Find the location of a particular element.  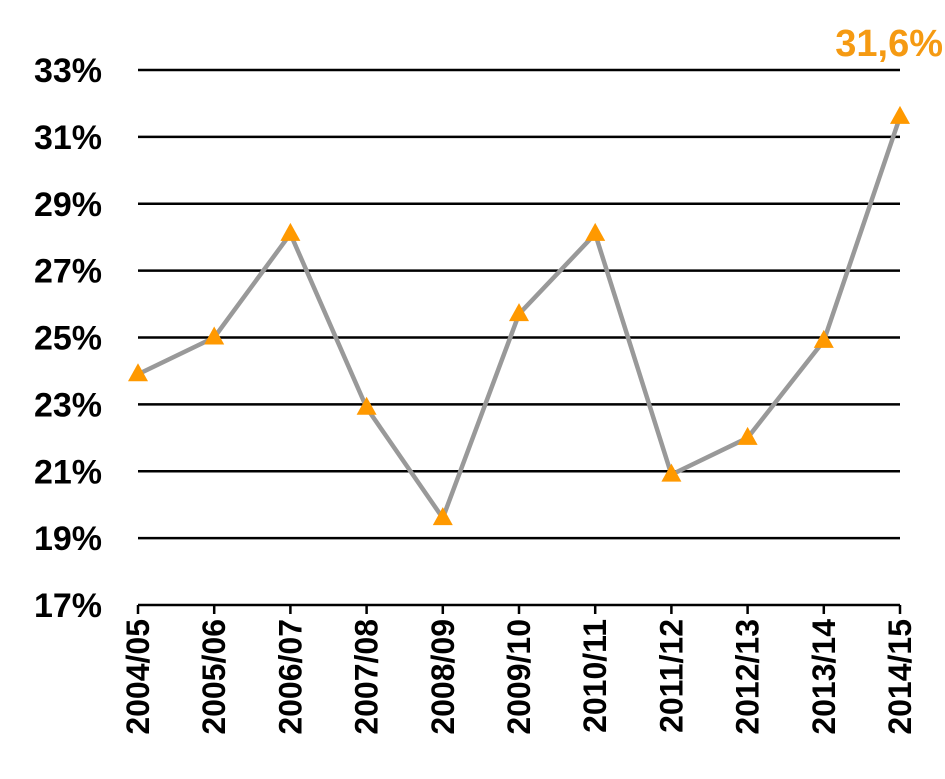

y-tick-label: 25% is located at coordinates (68, 339).